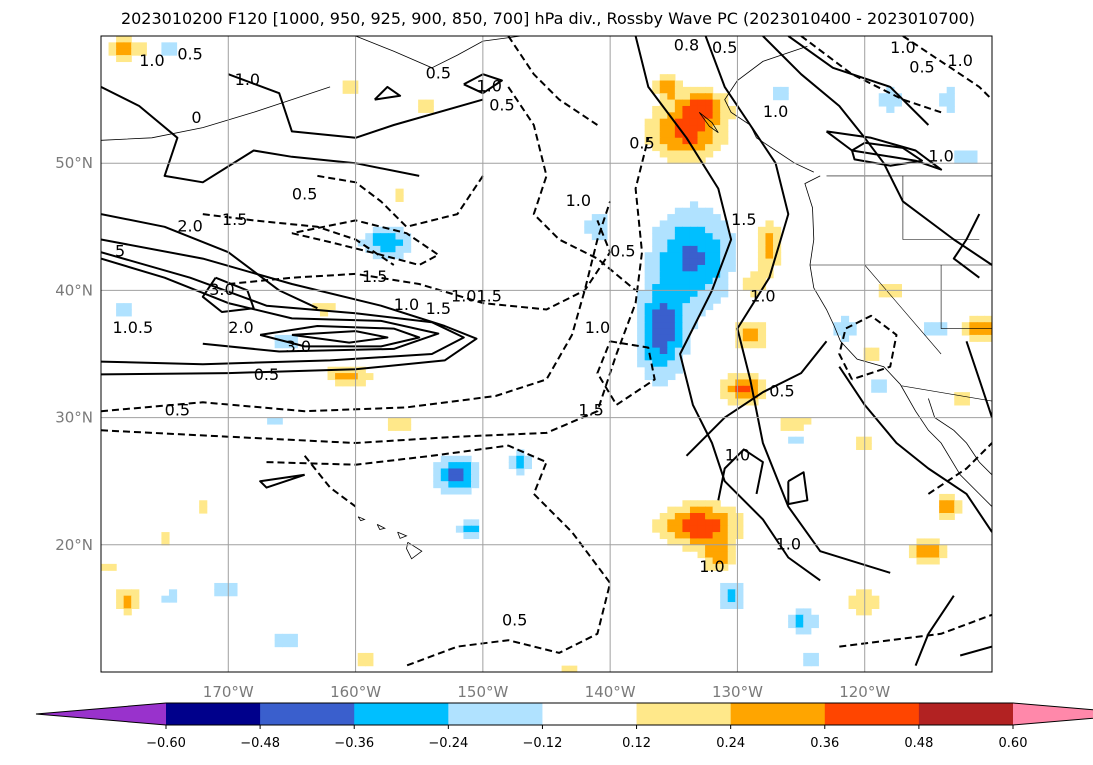 This screenshot has height=765, width=1093. I want to click on coastline, so click(960, 437).